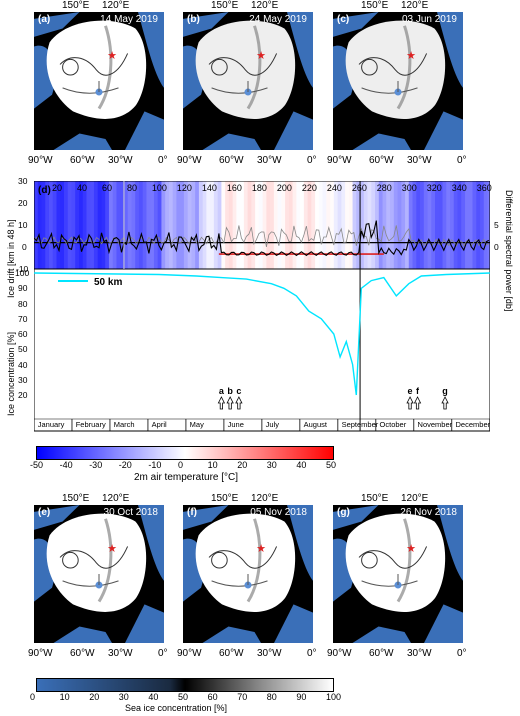  I want to click on map-panel: ★ (f) 05 Nov 2018, so click(248, 574).